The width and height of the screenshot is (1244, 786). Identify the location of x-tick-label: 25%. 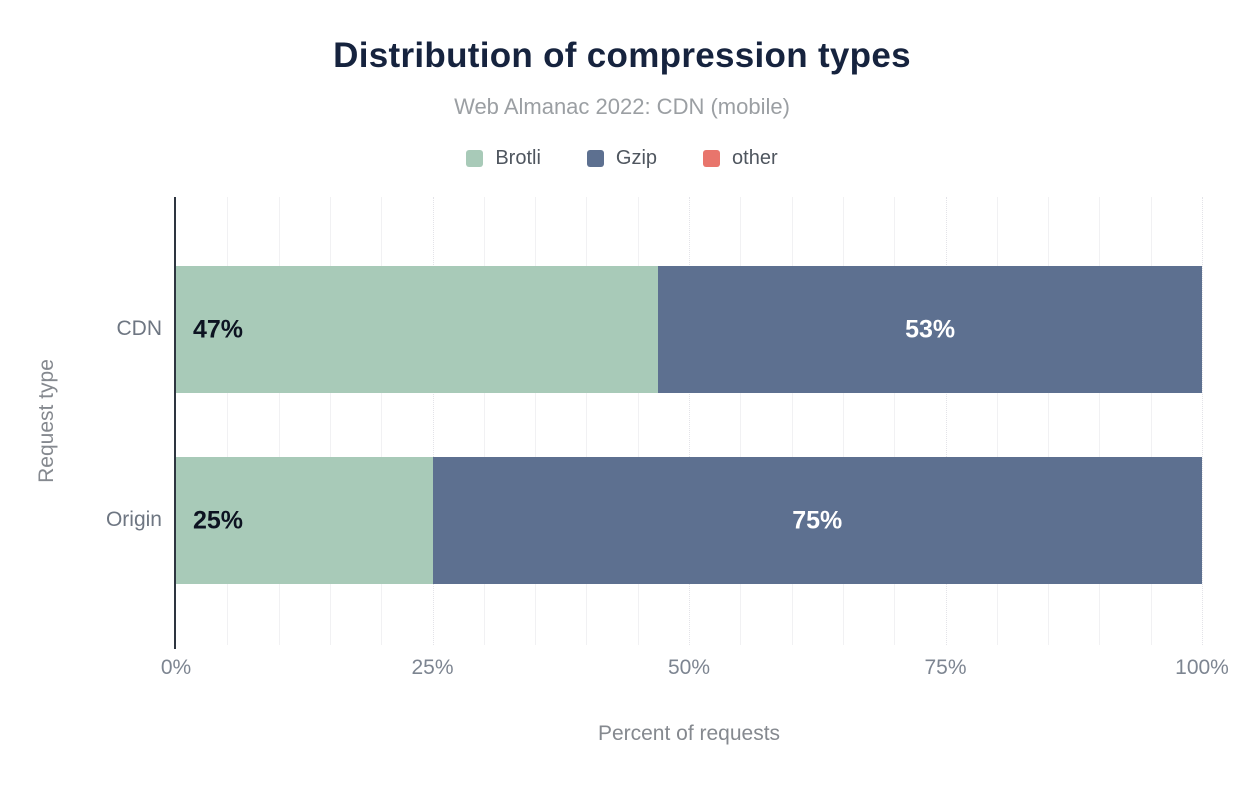
(432, 667).